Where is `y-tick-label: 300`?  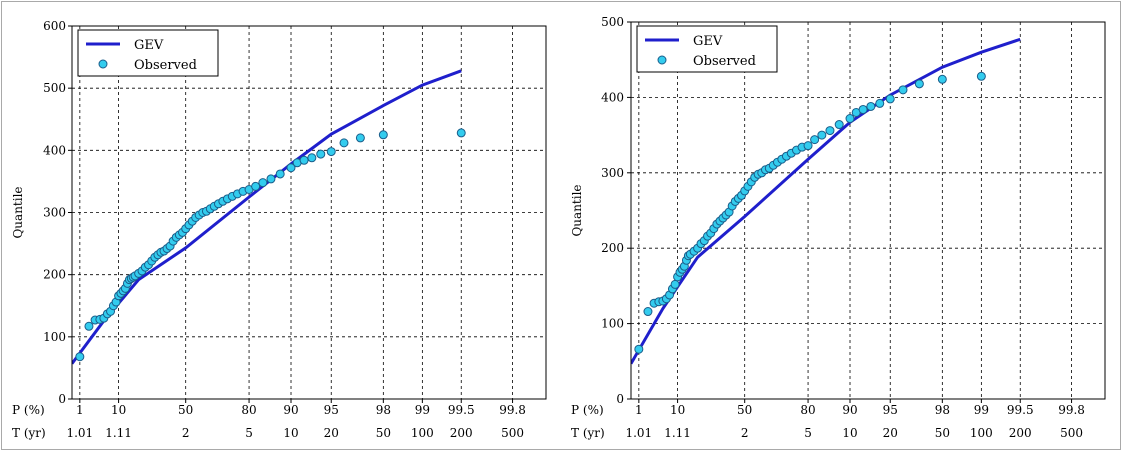 y-tick-label: 300 is located at coordinates (54, 213).